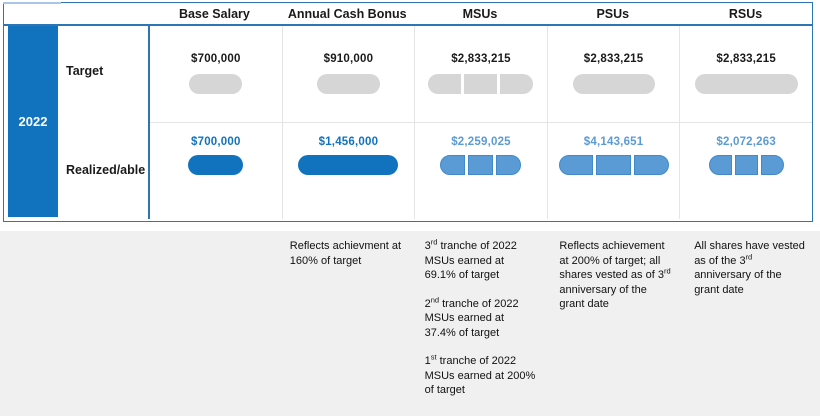  I want to click on column-base-salary: $700,000 $700,000, so click(216, 122).